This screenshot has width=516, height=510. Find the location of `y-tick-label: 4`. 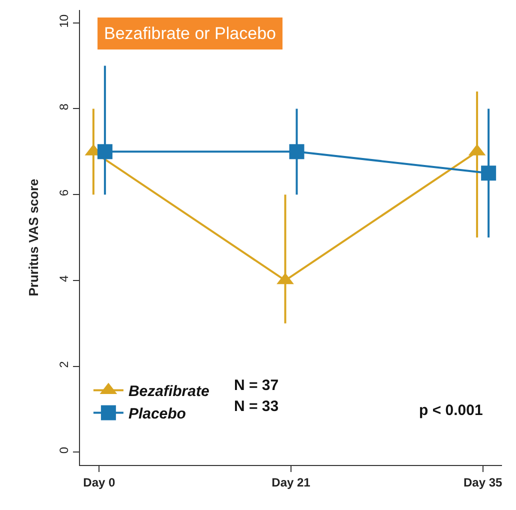

y-tick-label: 4 is located at coordinates (64, 278).